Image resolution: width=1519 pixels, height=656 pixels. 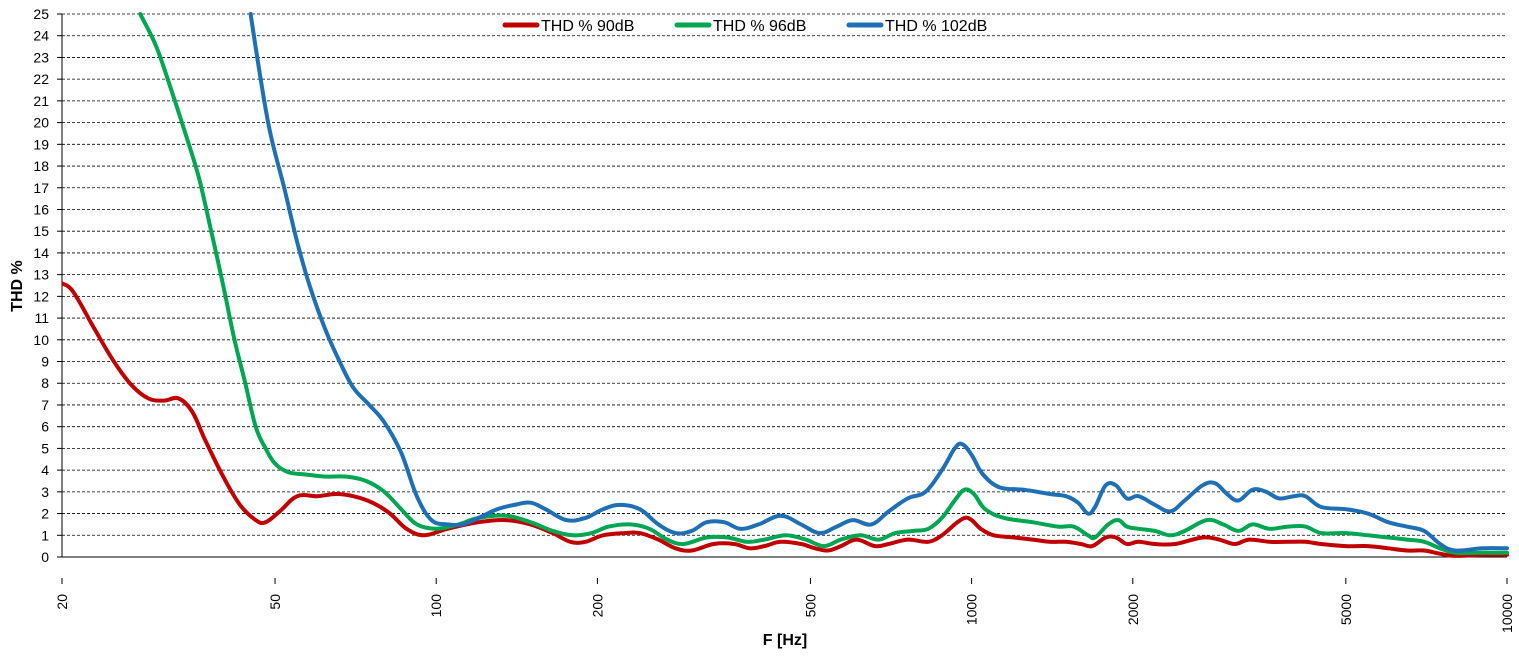 What do you see at coordinates (1133, 609) in the screenshot?
I see `x-tick-label-2000: 2000` at bounding box center [1133, 609].